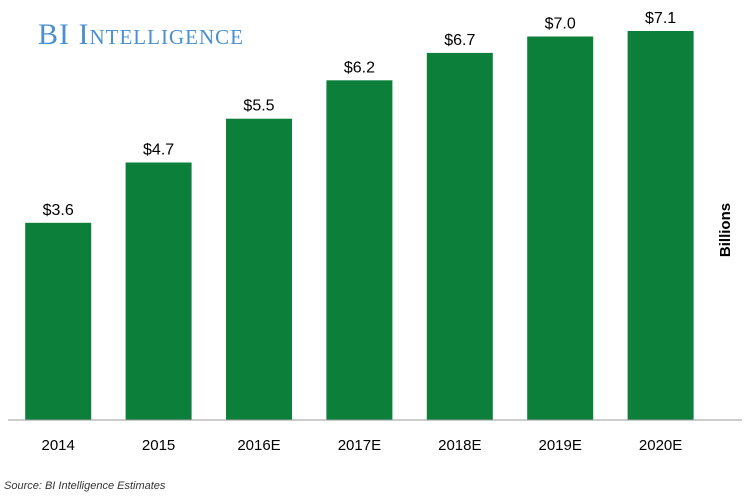  Describe the element at coordinates (141, 34) in the screenshot. I see `brand-title: BI Intelligence` at that location.